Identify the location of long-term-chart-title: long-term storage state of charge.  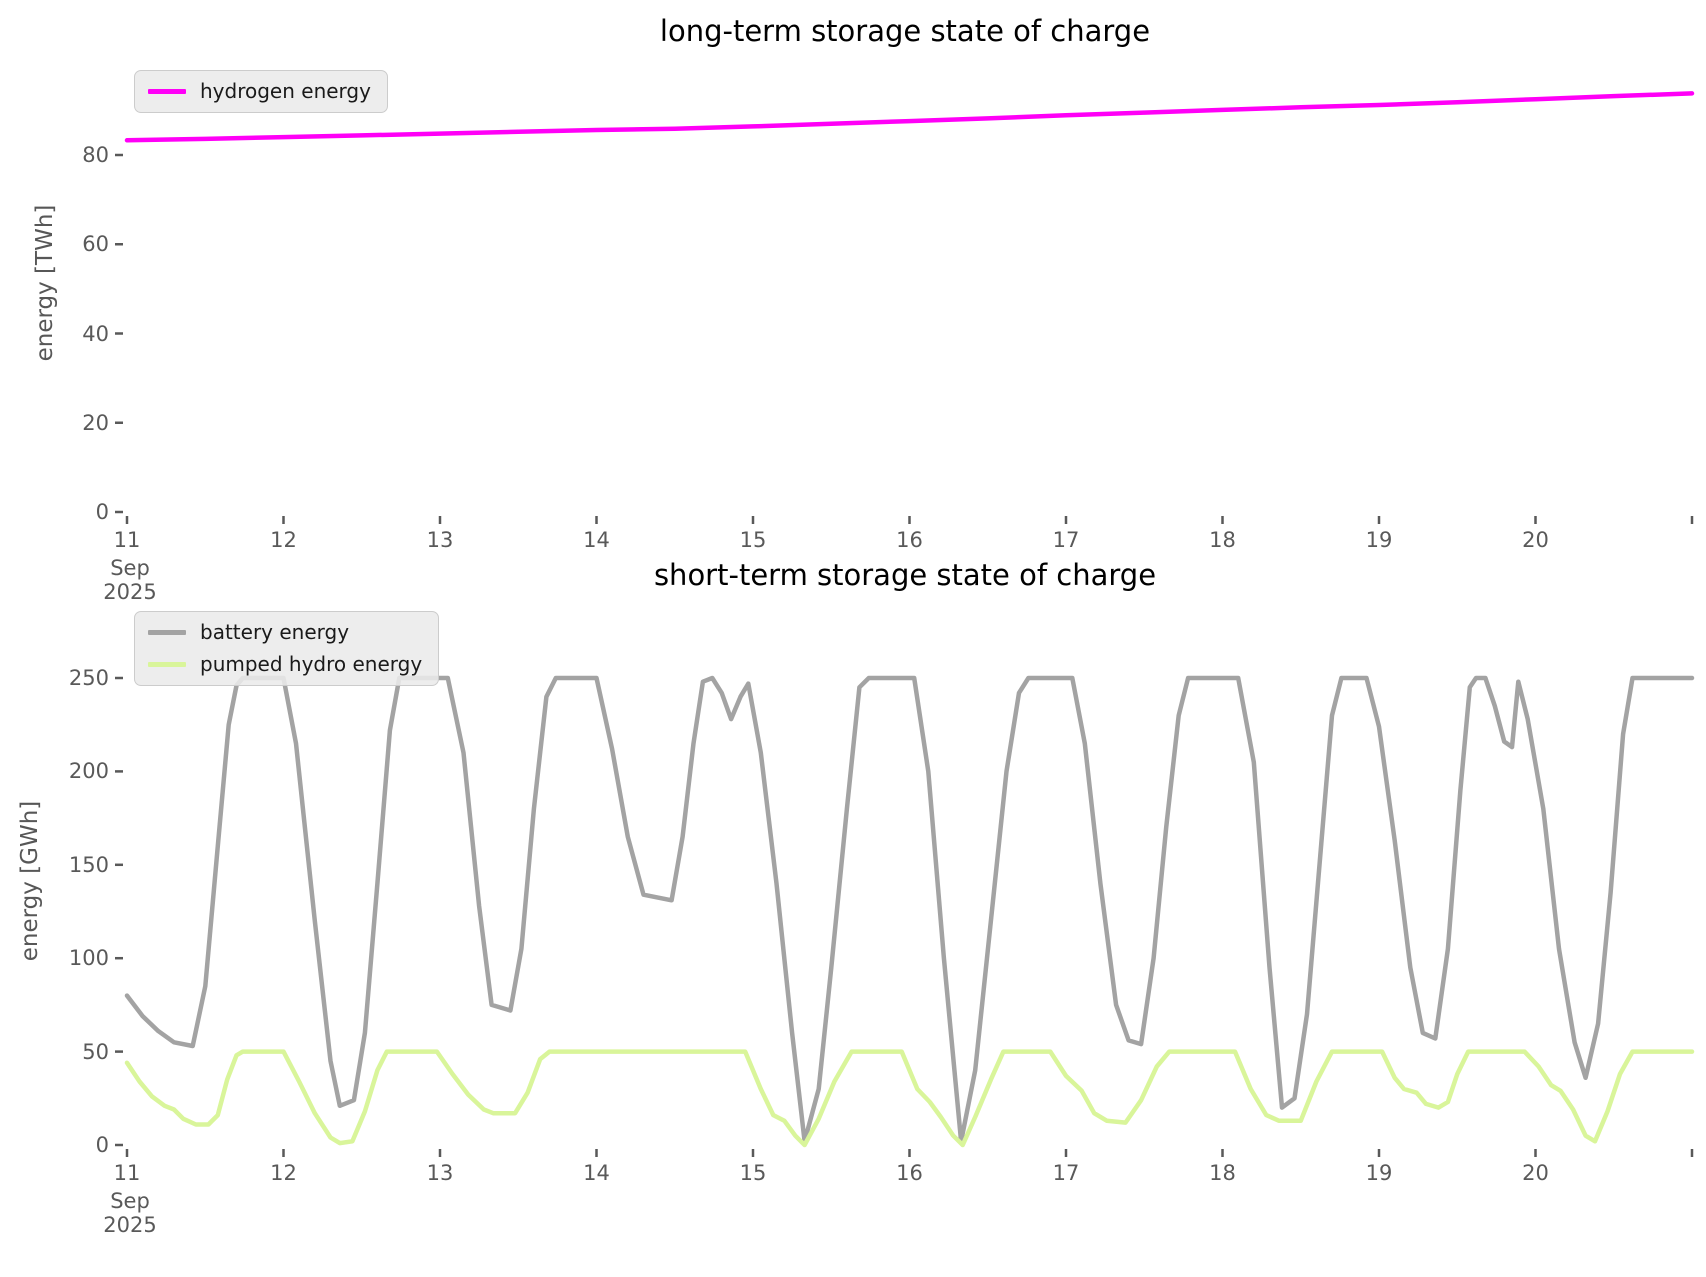
(905, 31).